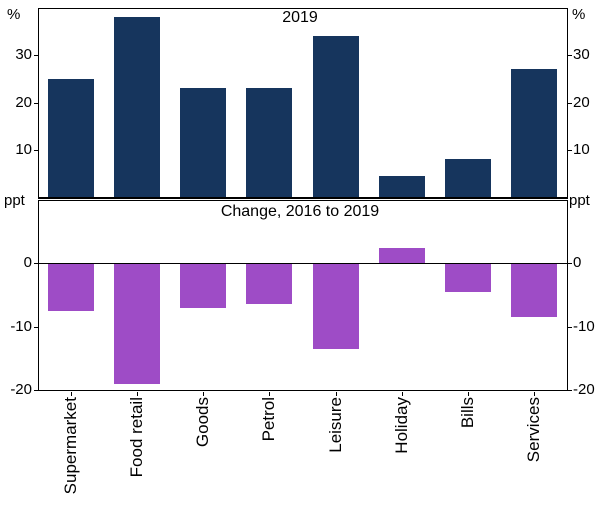 The width and height of the screenshot is (600, 514). What do you see at coordinates (300, 211) in the screenshot?
I see `panel-title-bottom: Change, 2016 to 2019` at bounding box center [300, 211].